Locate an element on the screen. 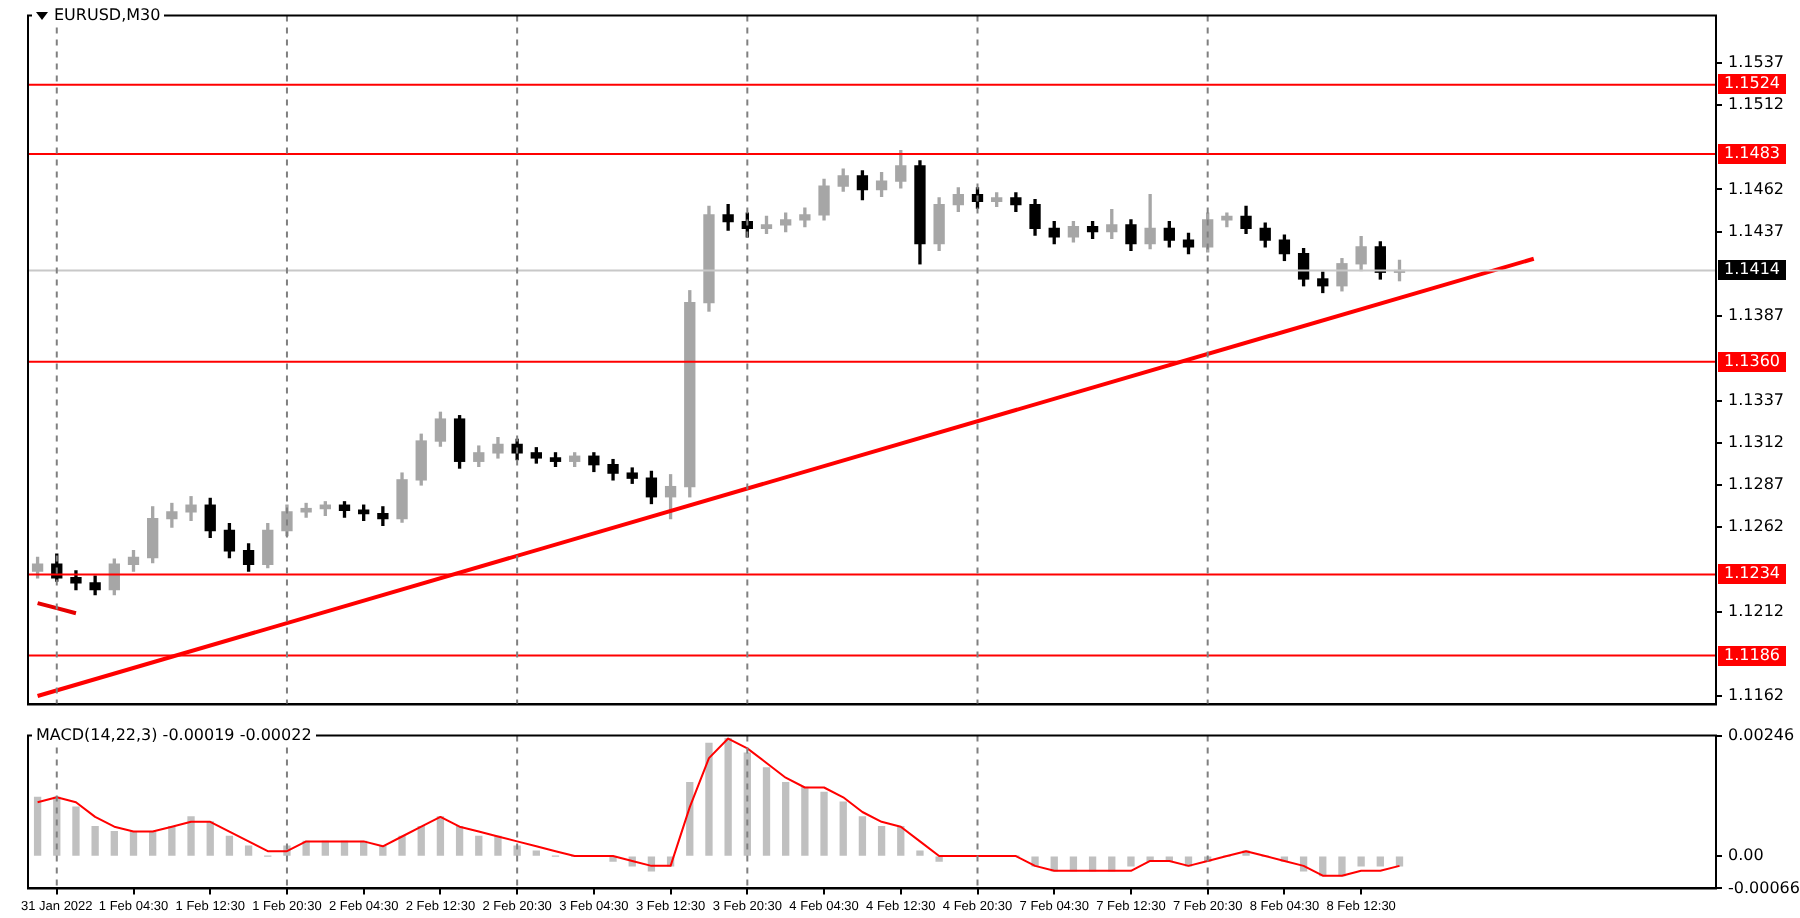 The width and height of the screenshot is (1800, 918). y-tick-label: 1.1437 is located at coordinates (1756, 230).